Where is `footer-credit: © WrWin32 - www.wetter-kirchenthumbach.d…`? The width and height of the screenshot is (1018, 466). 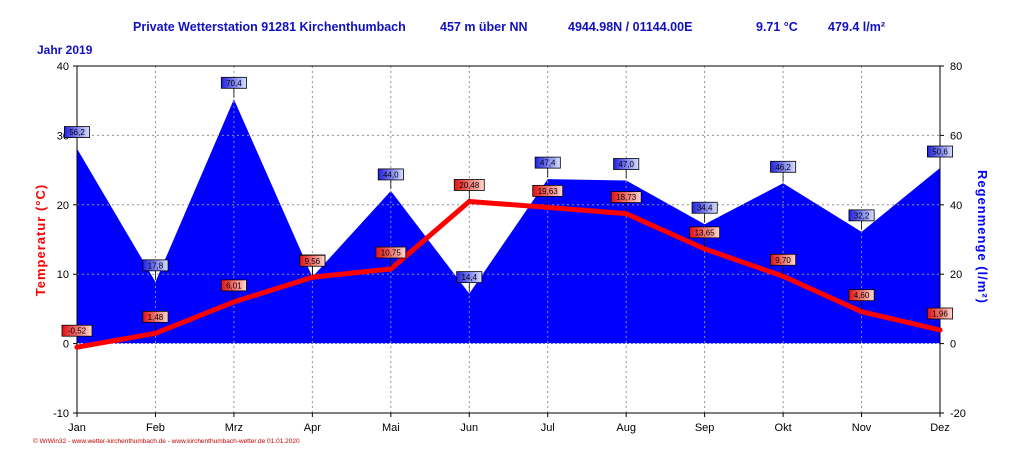
footer-credit: © WrWin32 - www.wetter-kirchenthumbach.d… is located at coordinates (166, 441).